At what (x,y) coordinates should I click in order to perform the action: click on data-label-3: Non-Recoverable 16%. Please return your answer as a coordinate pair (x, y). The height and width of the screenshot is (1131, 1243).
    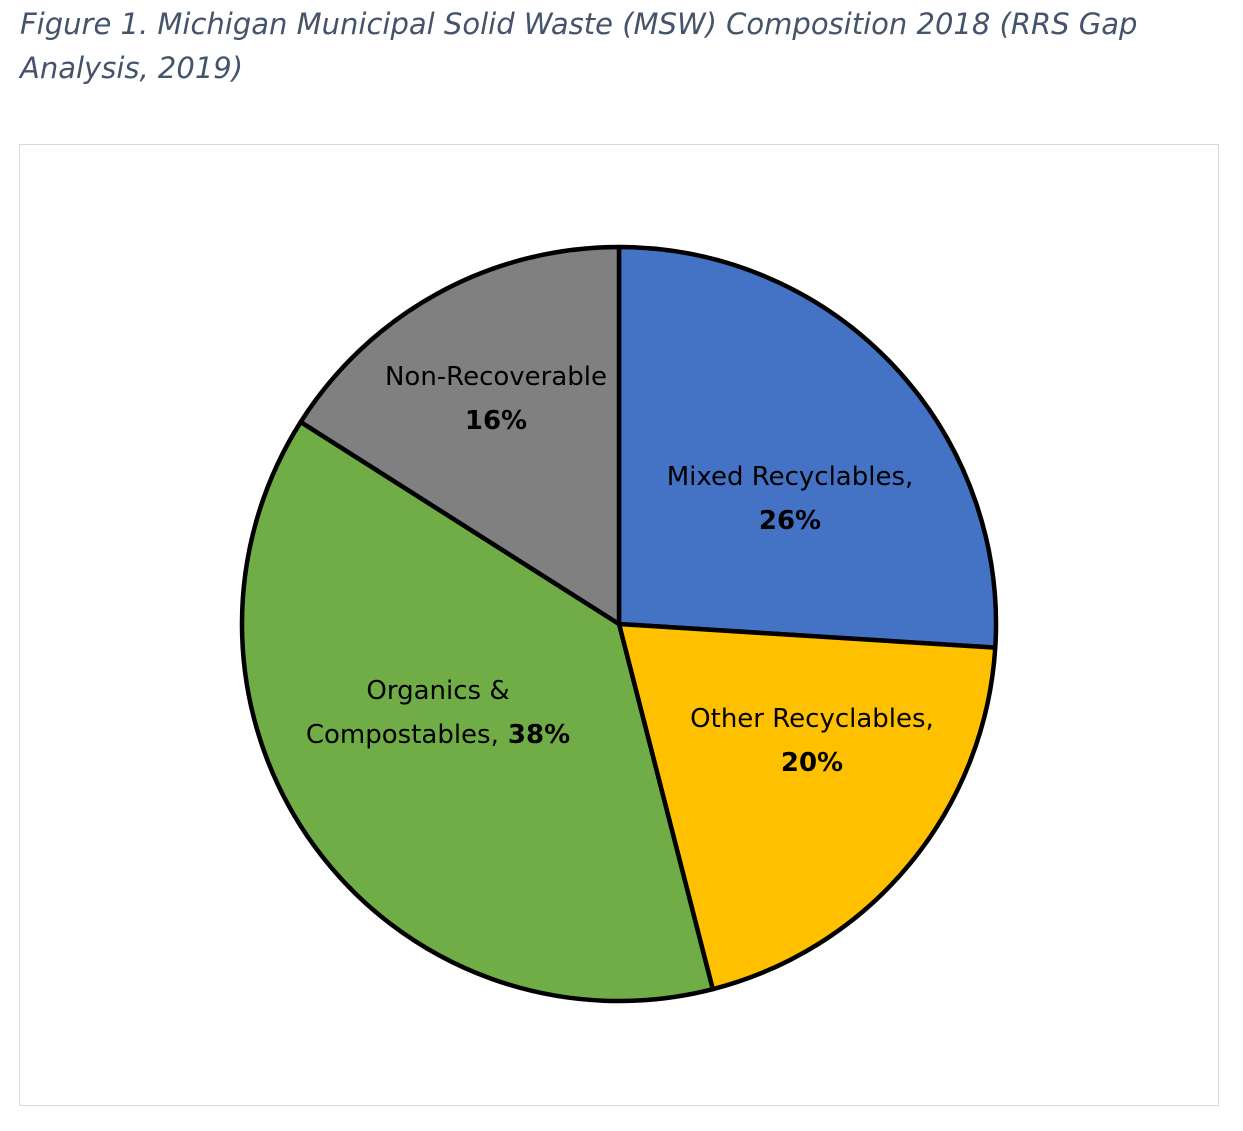
    Looking at the image, I should click on (496, 399).